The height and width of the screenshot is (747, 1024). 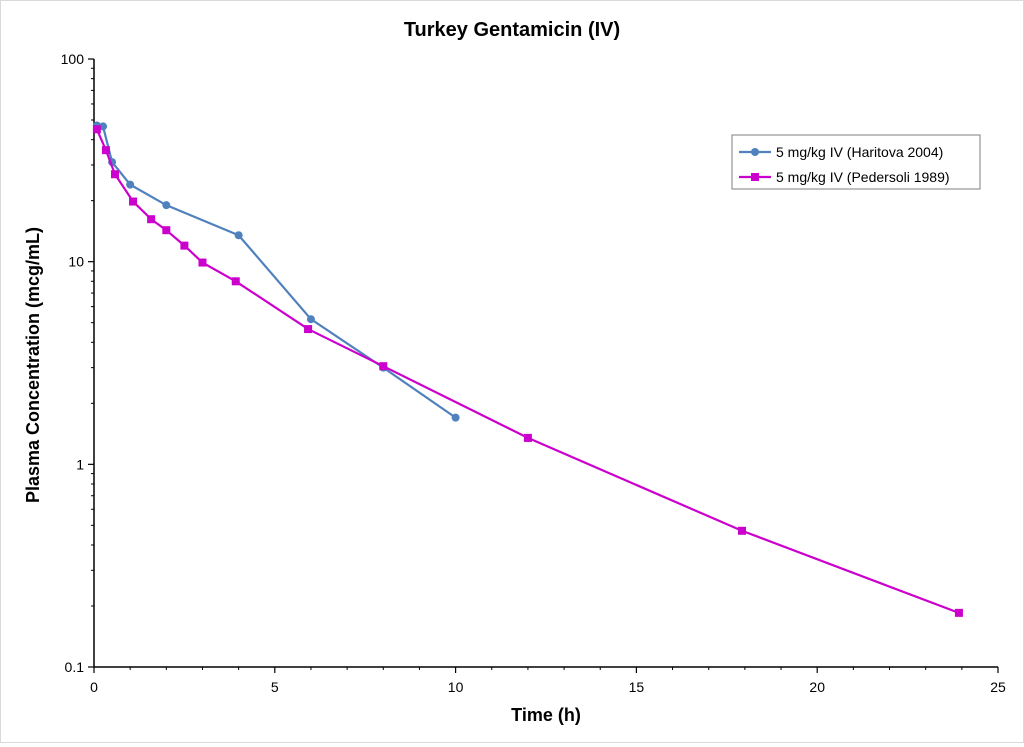 I want to click on y-tick-label: 1, so click(x=80, y=464).